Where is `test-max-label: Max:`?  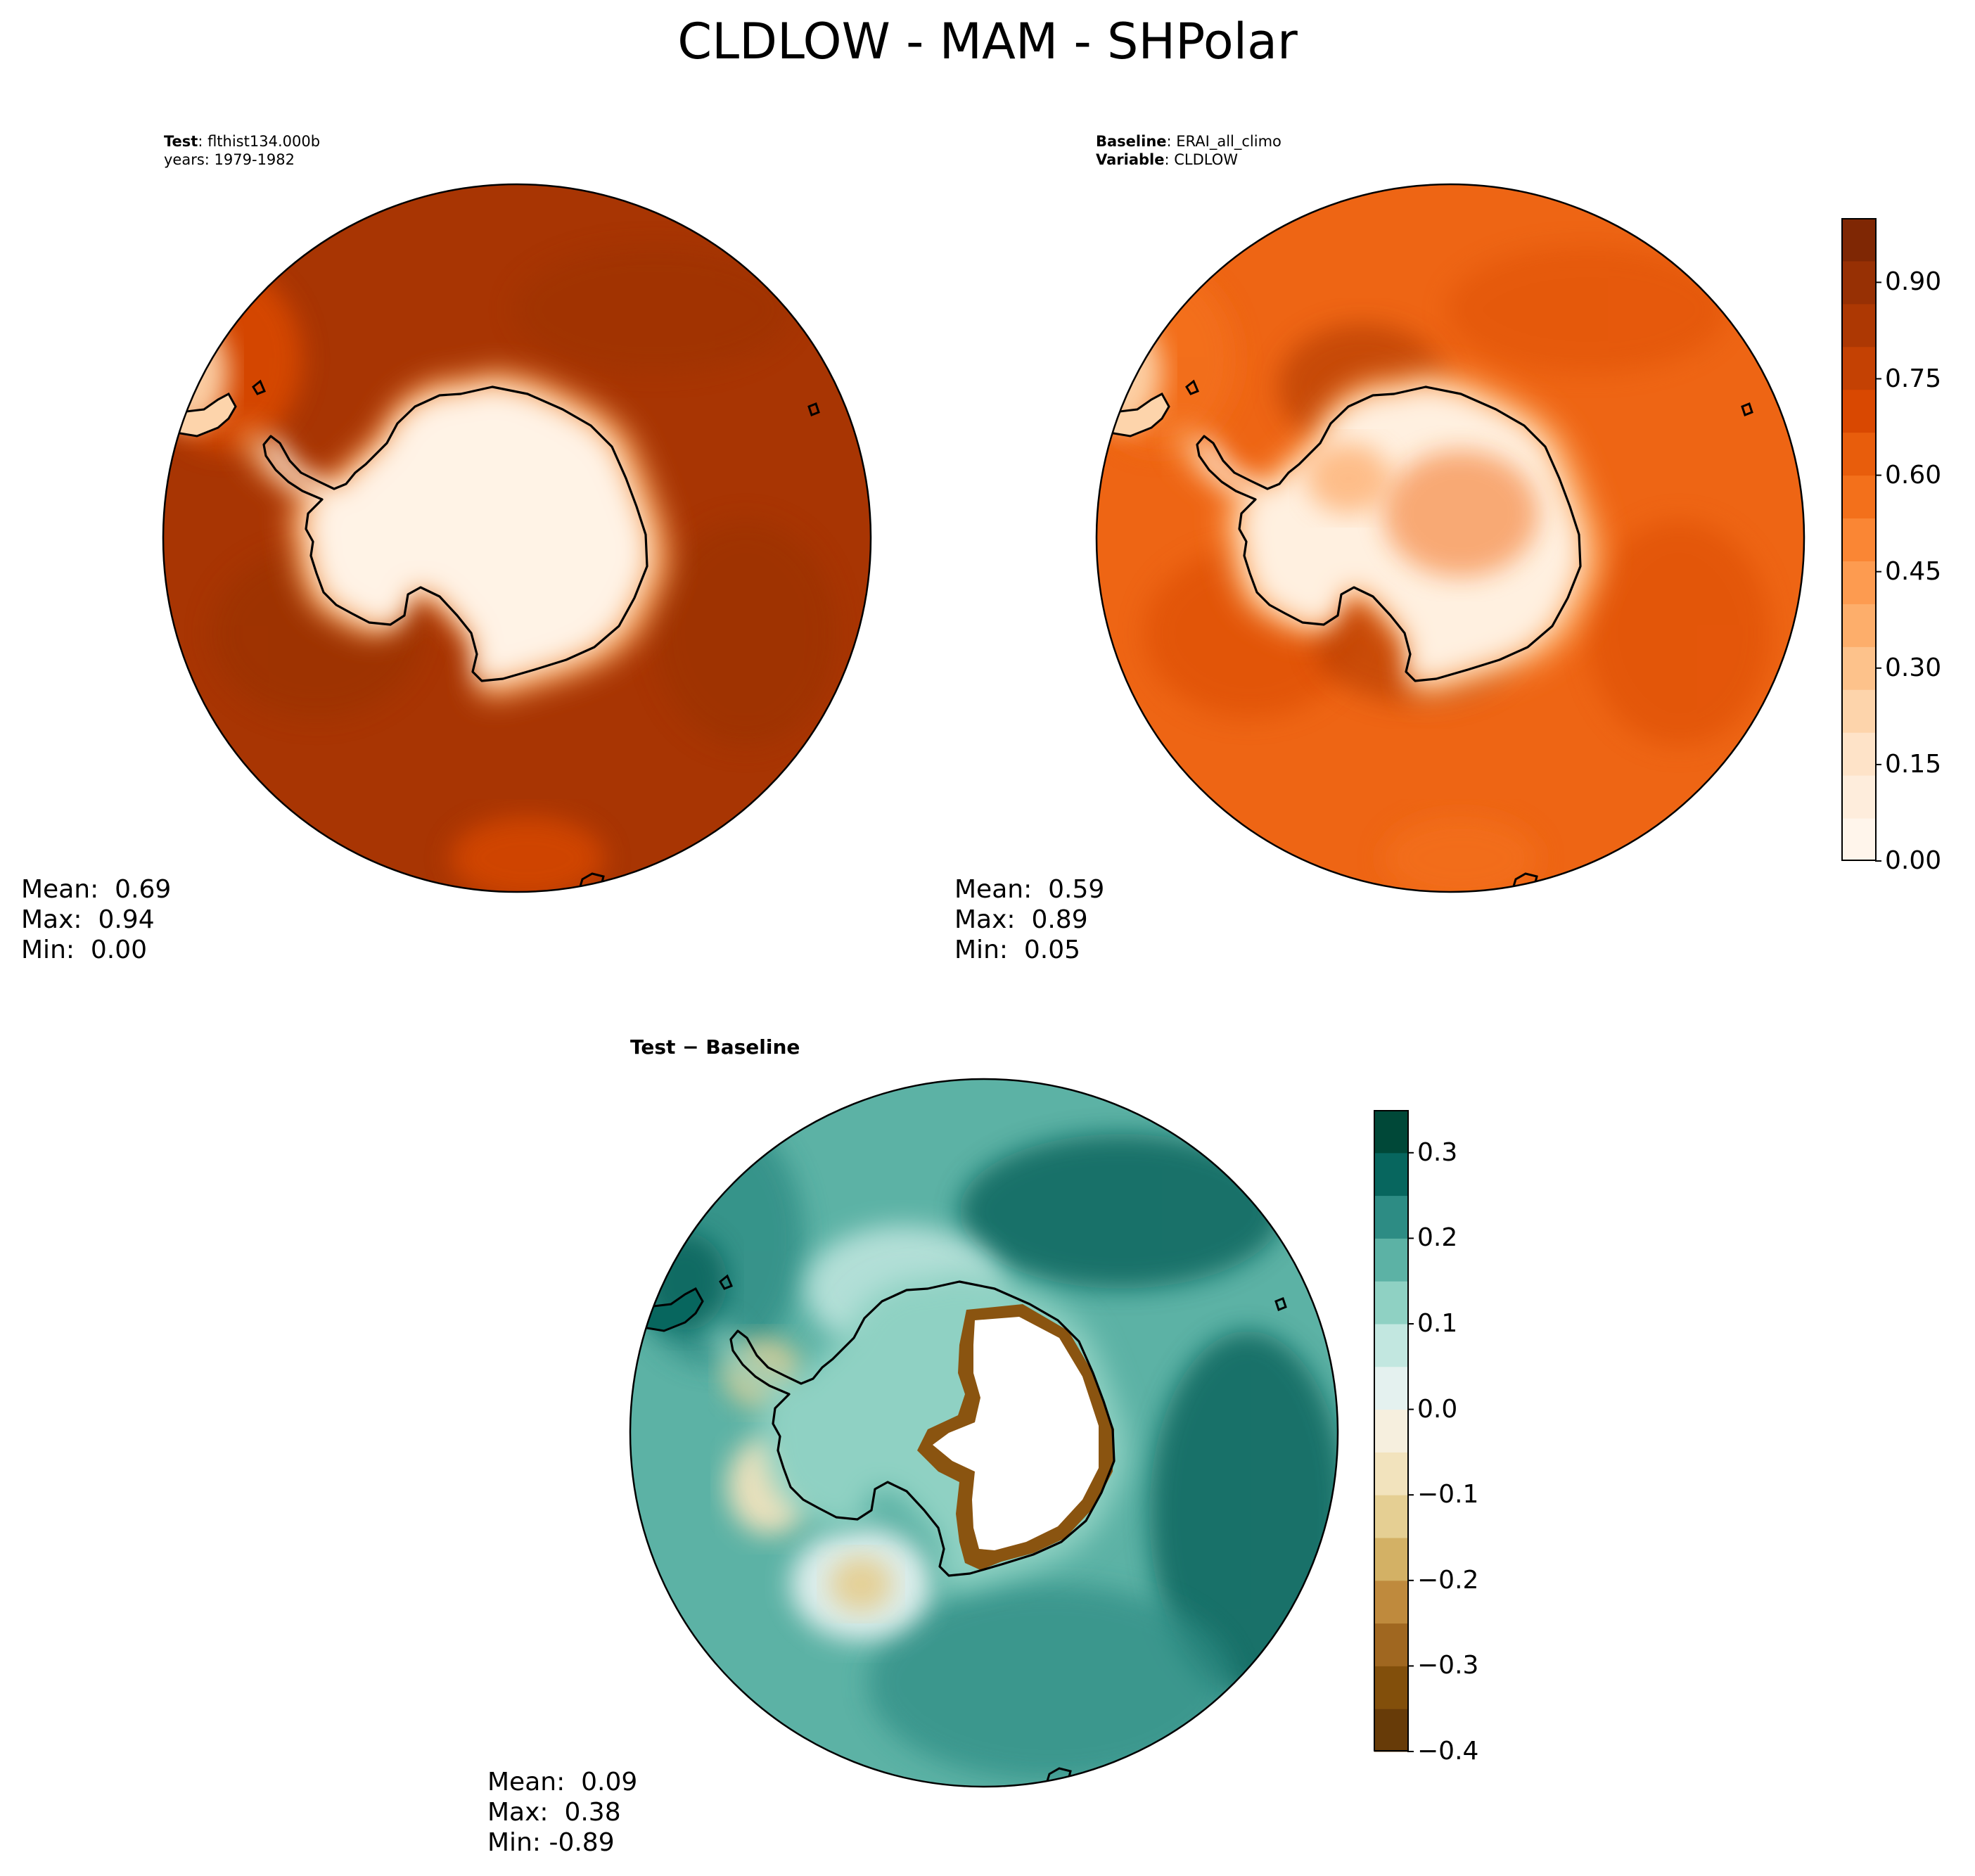
test-max-label: Max: is located at coordinates (51, 920).